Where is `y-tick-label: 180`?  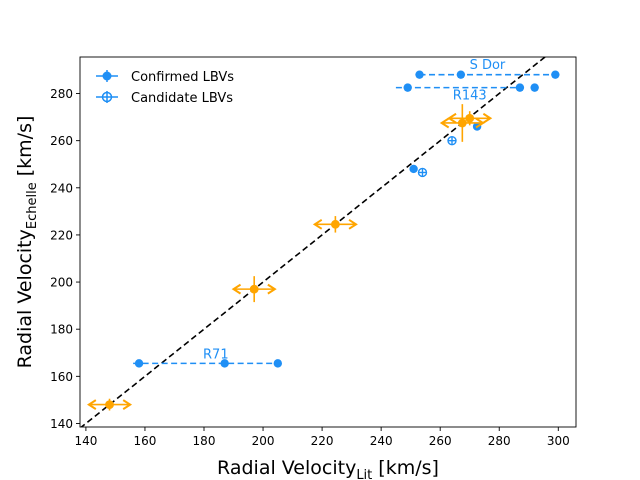
y-tick-label: 180 is located at coordinates (61, 330).